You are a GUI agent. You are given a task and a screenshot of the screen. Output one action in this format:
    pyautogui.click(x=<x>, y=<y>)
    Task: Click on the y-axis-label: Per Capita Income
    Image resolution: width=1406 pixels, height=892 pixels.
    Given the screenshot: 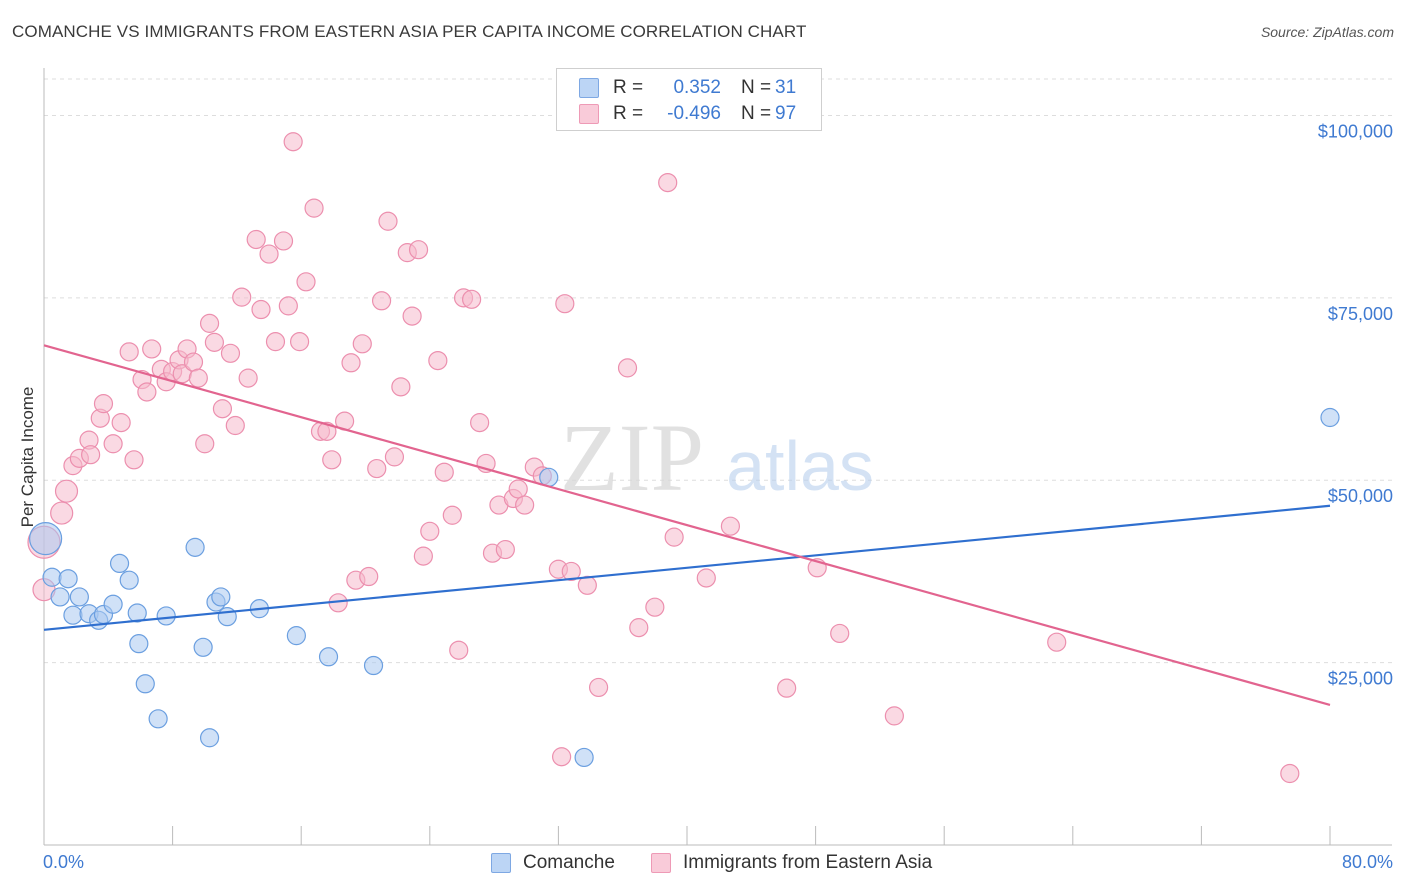 What is the action you would take?
    pyautogui.click(x=27, y=457)
    